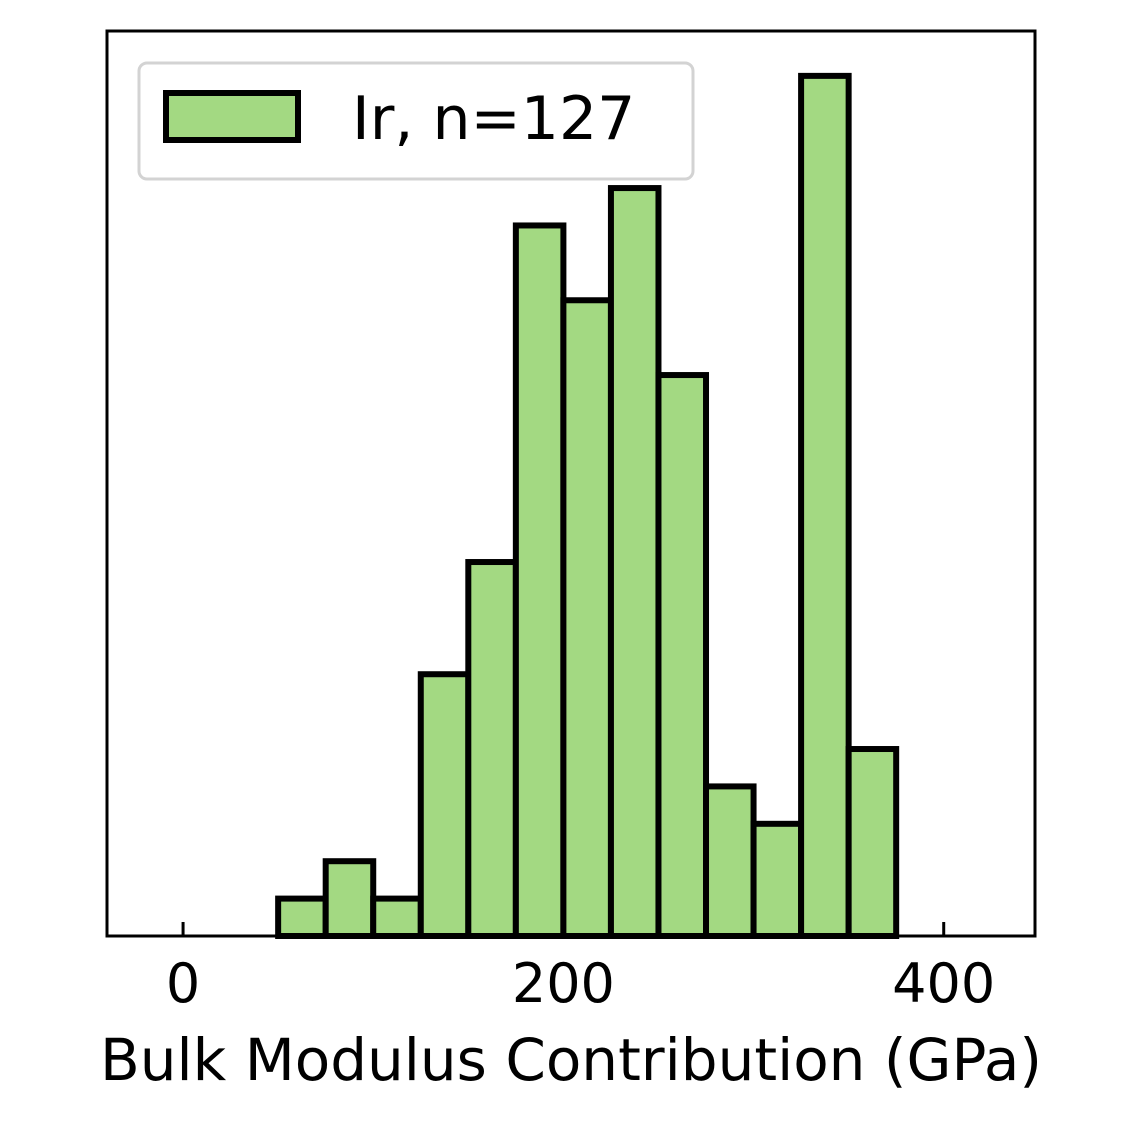 This screenshot has width=1141, height=1125. Describe the element at coordinates (493, 119) in the screenshot. I see `legend-label-ir: Ir, n=127` at that location.